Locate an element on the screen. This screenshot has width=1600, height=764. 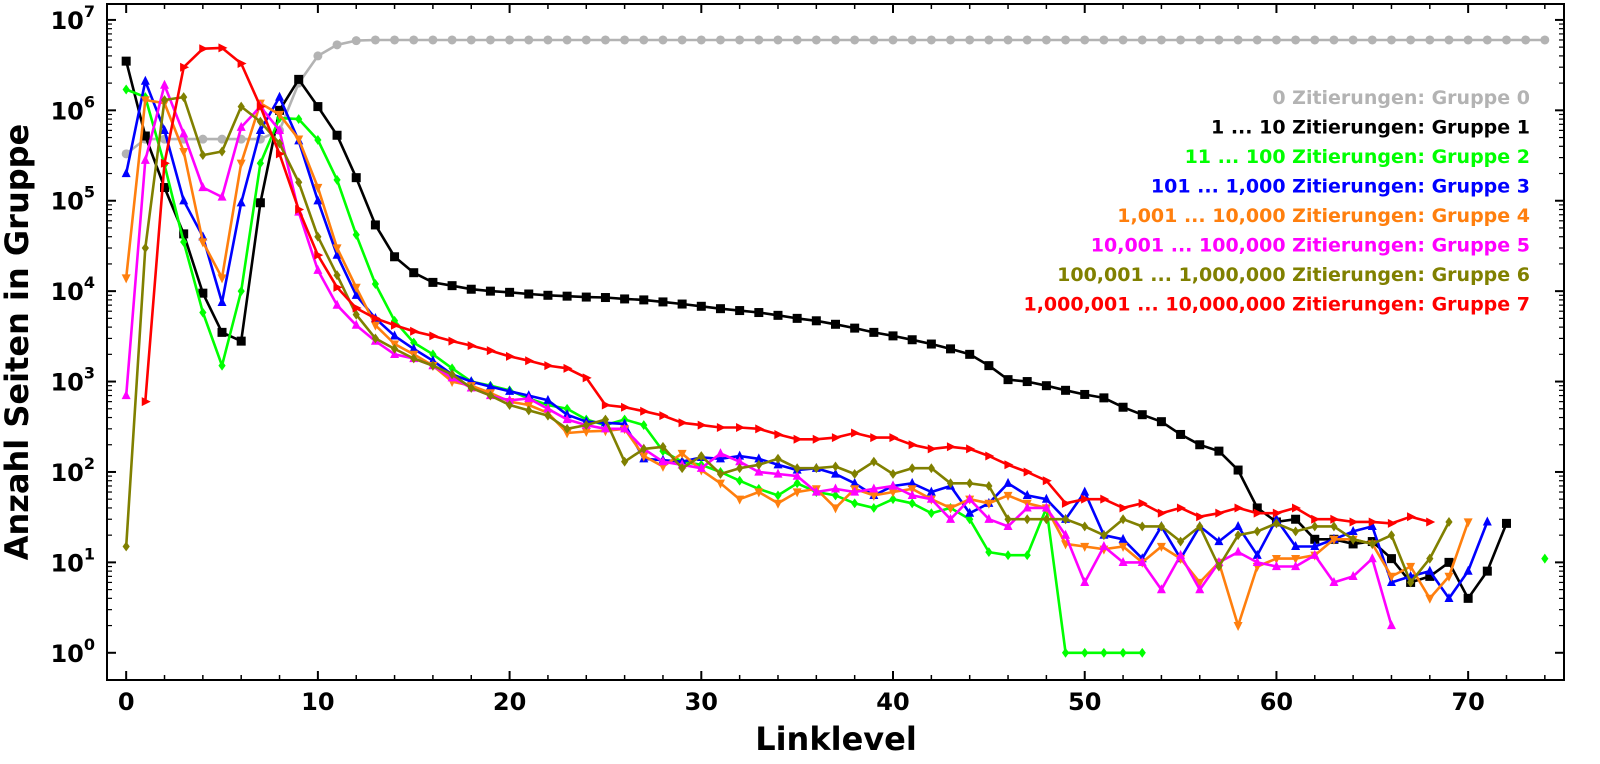
legend-entry-4: 1,001 ... 10,000 Zitierungen: Gruppe 4 is located at coordinates (1323, 216).